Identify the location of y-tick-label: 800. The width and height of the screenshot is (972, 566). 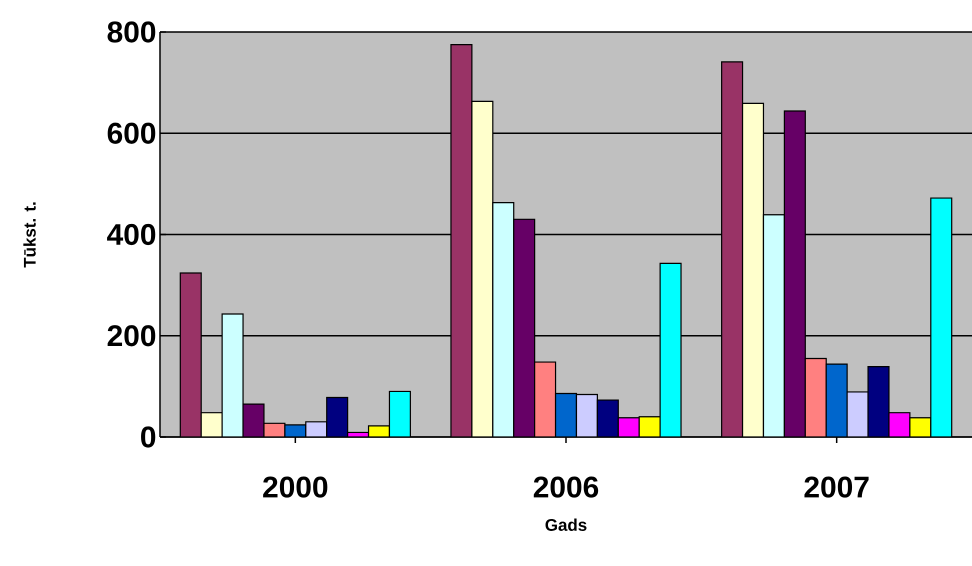
(132, 32).